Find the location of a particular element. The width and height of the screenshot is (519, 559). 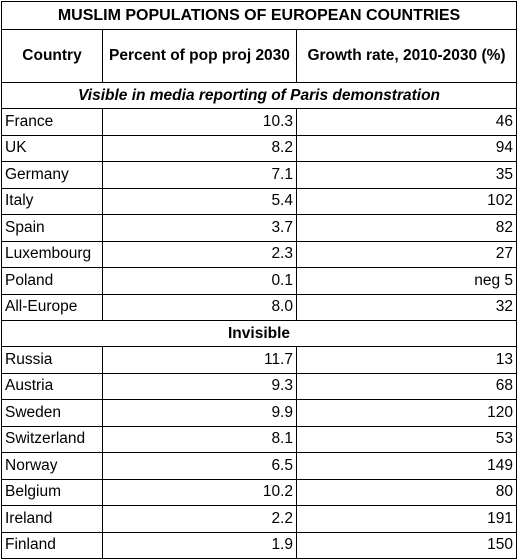

growth-cell: 68 is located at coordinates (406, 386).